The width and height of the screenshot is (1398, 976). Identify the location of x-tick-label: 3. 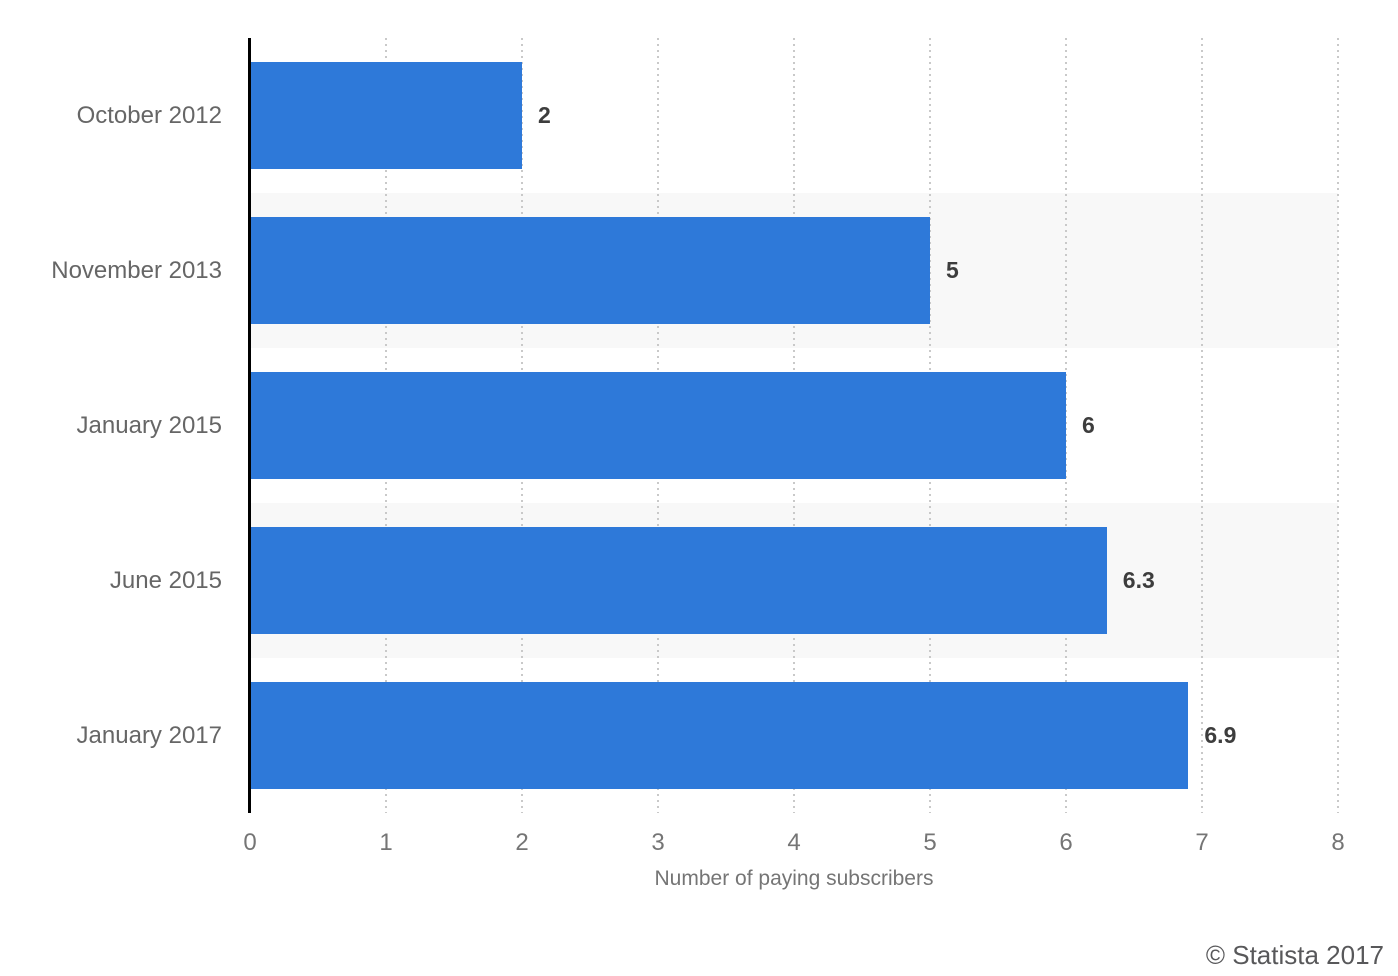
(658, 842).